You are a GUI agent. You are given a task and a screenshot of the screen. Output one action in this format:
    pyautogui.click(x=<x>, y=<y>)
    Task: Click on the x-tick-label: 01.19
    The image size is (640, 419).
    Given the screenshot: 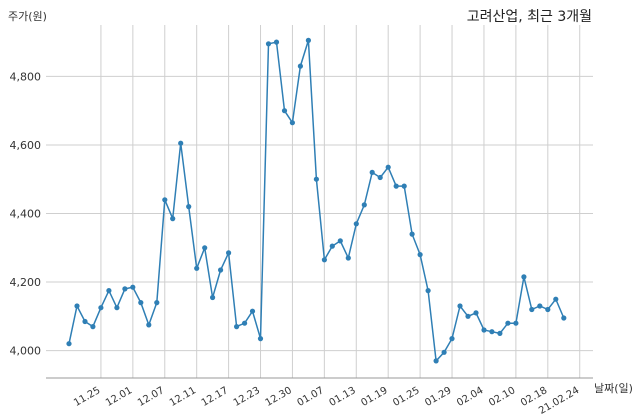 What is the action you would take?
    pyautogui.click(x=374, y=397)
    